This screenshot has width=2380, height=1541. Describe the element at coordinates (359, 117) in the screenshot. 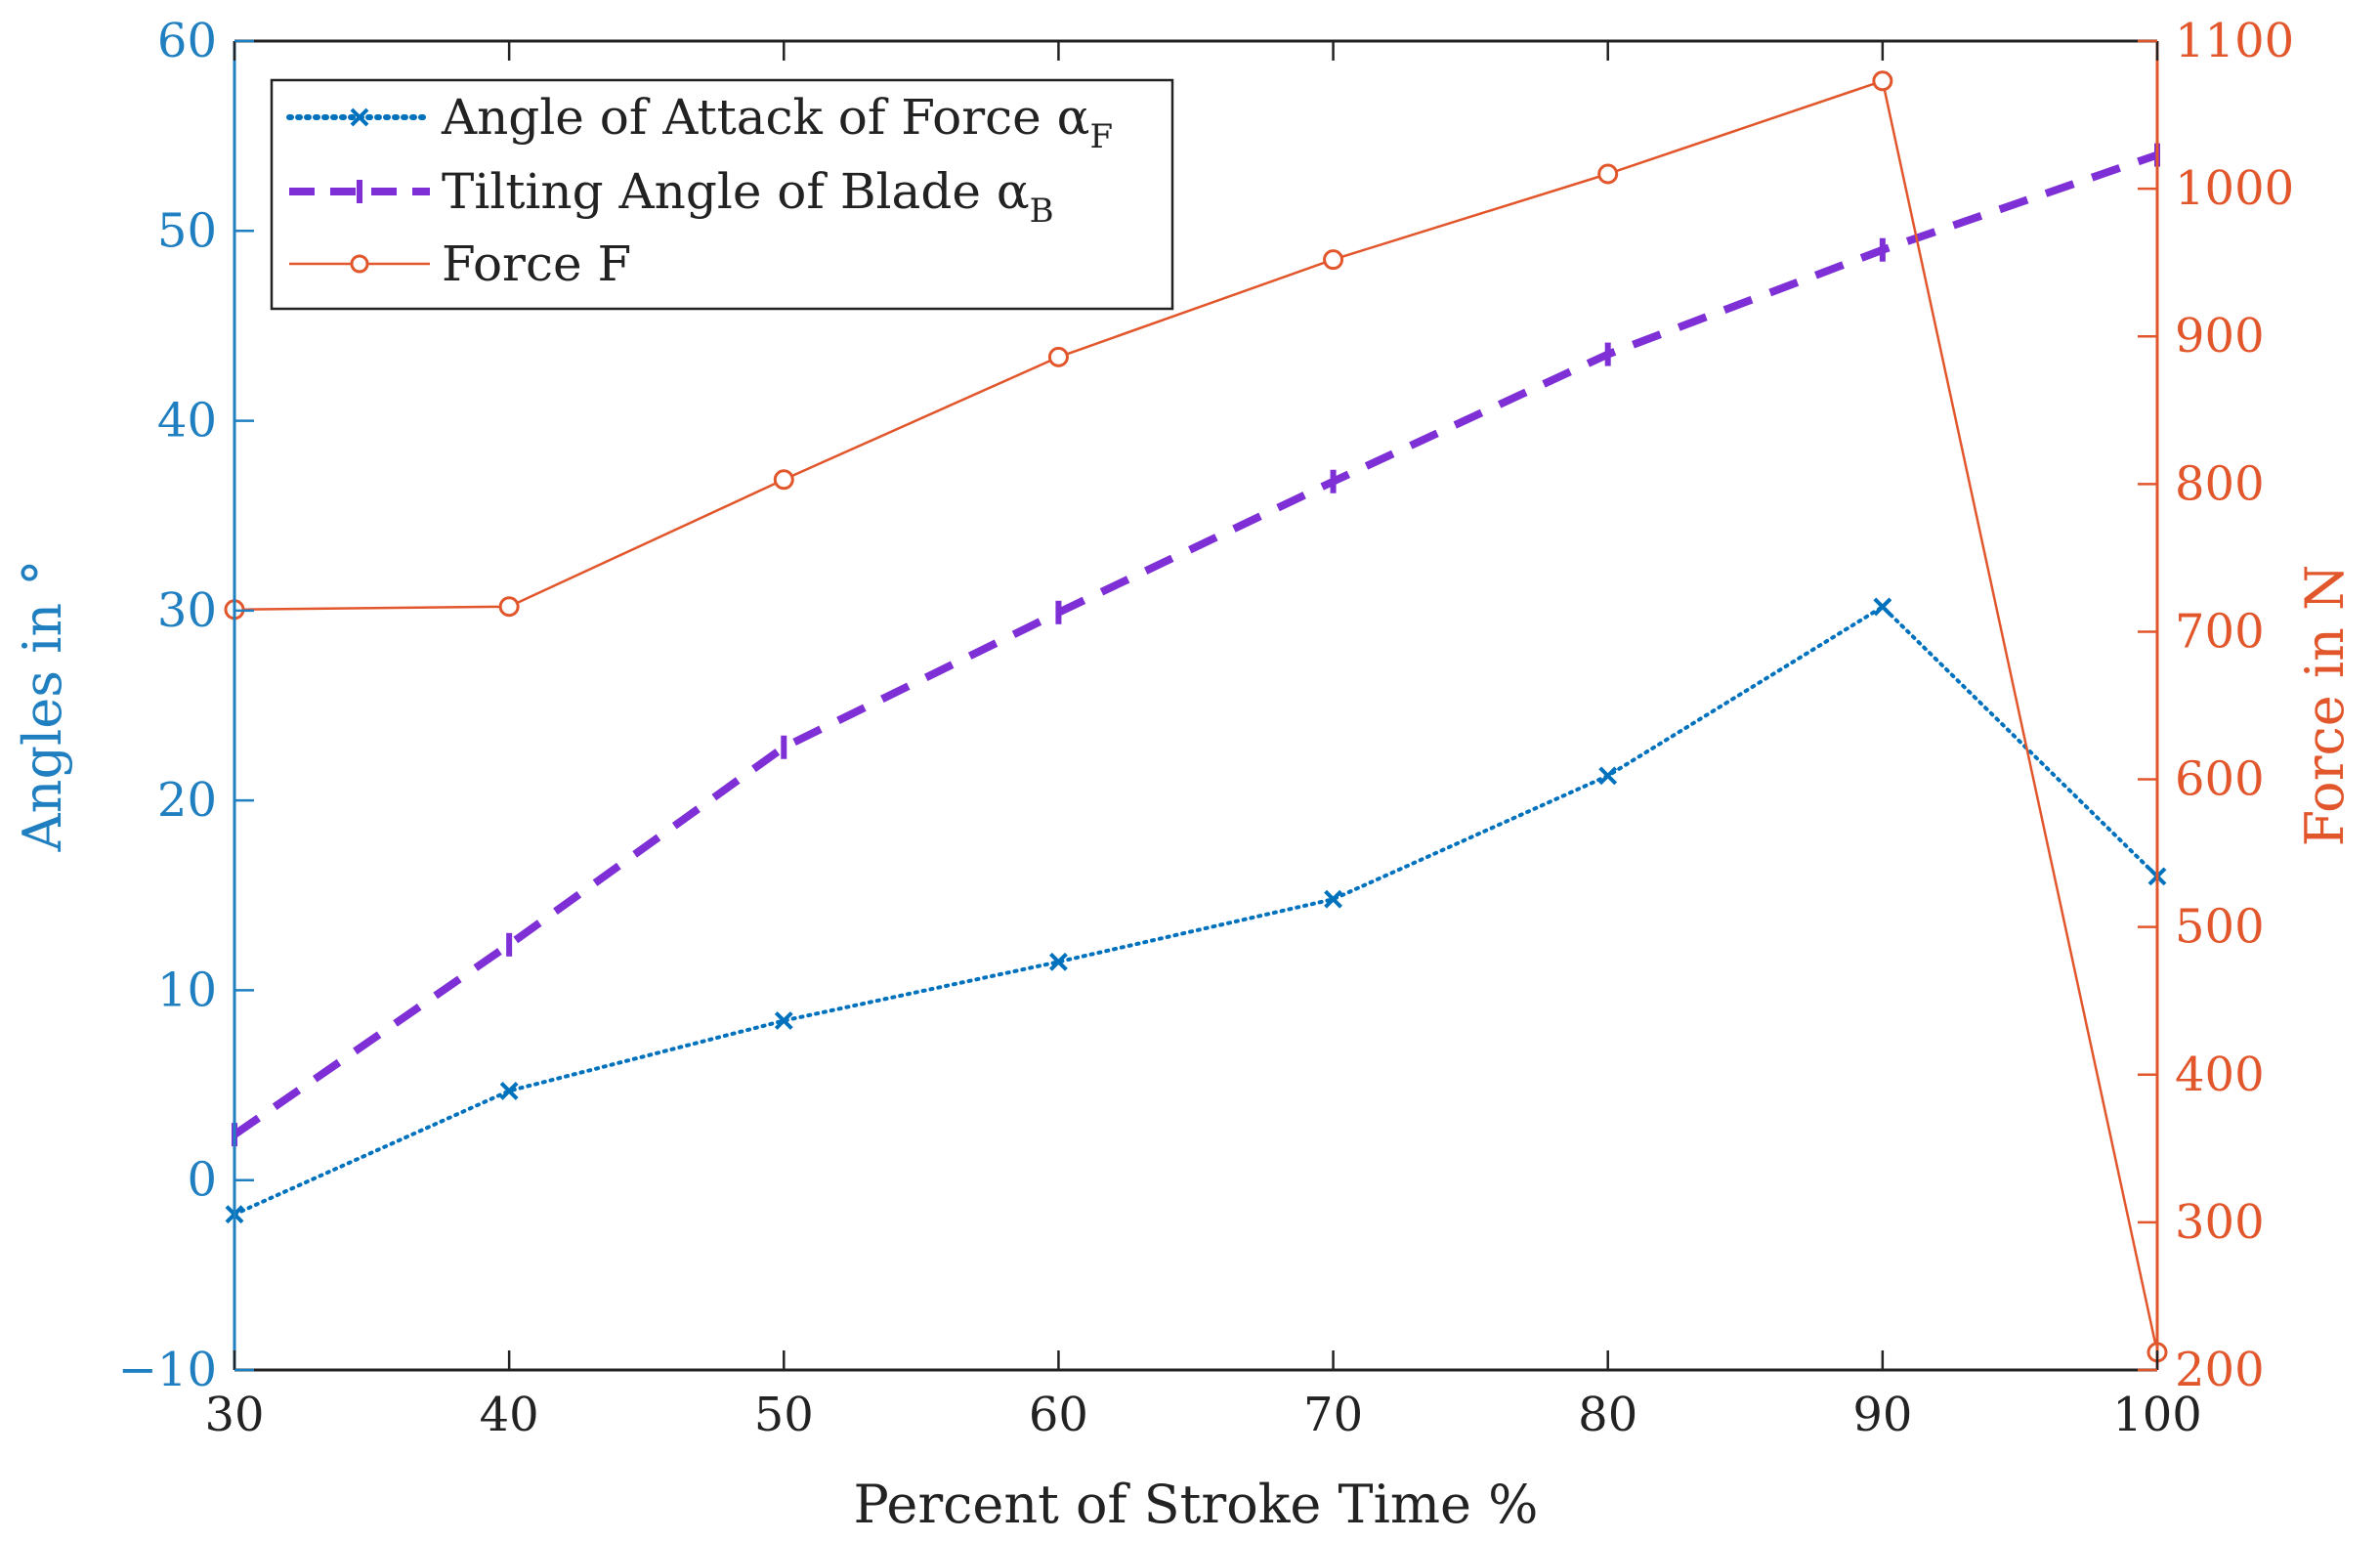

I see `legend-marker-x` at that location.